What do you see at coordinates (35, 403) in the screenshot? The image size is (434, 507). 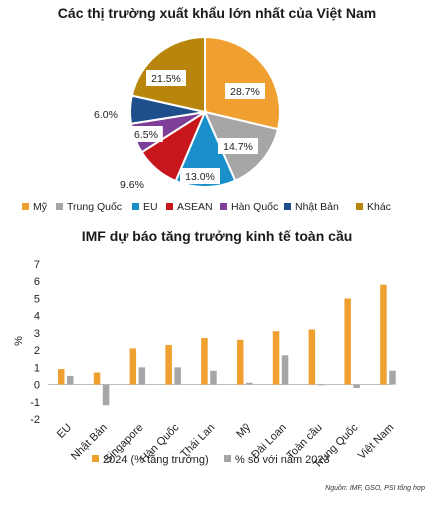 I see `y-tick-label: -1` at bounding box center [35, 403].